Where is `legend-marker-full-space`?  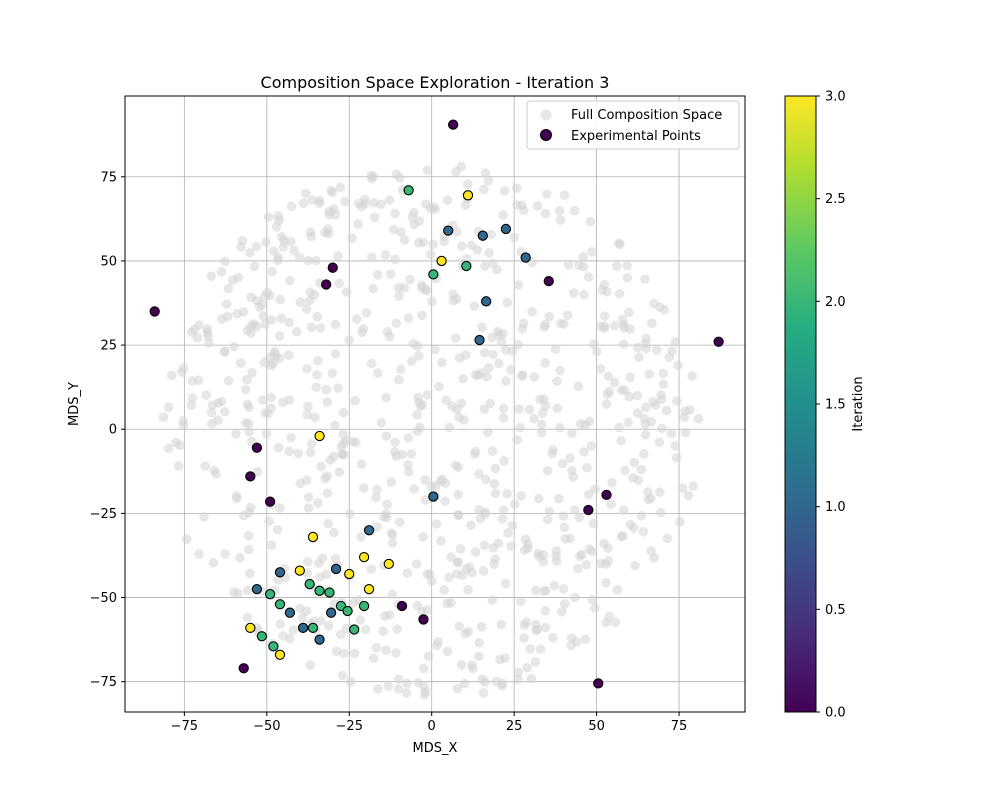
legend-marker-full-space is located at coordinates (546, 115).